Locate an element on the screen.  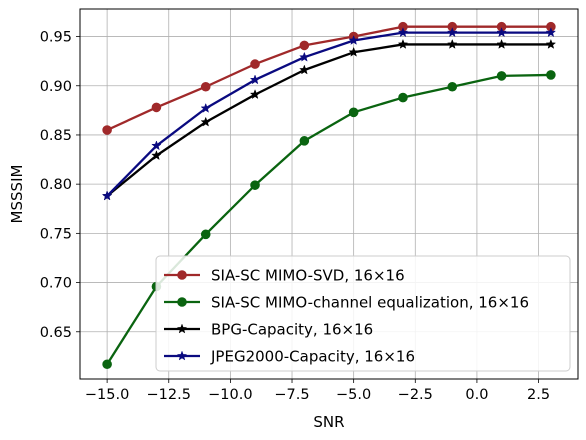
x-tick-label: −10.0 is located at coordinates (230, 395).